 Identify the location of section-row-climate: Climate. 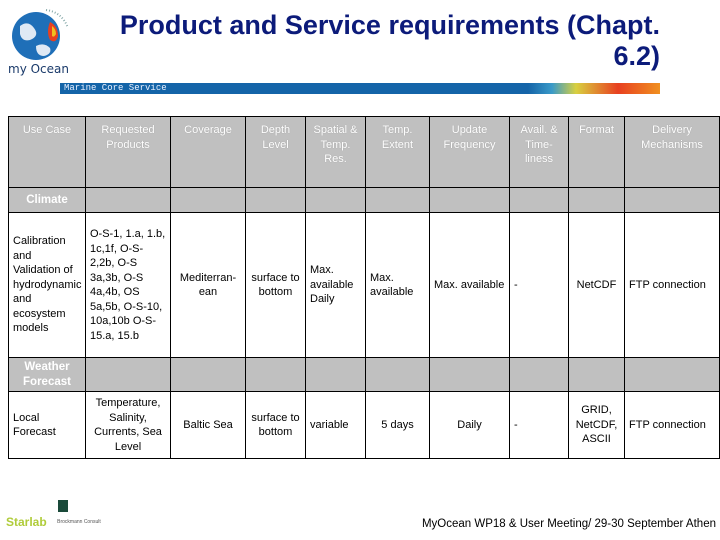
(364, 200).